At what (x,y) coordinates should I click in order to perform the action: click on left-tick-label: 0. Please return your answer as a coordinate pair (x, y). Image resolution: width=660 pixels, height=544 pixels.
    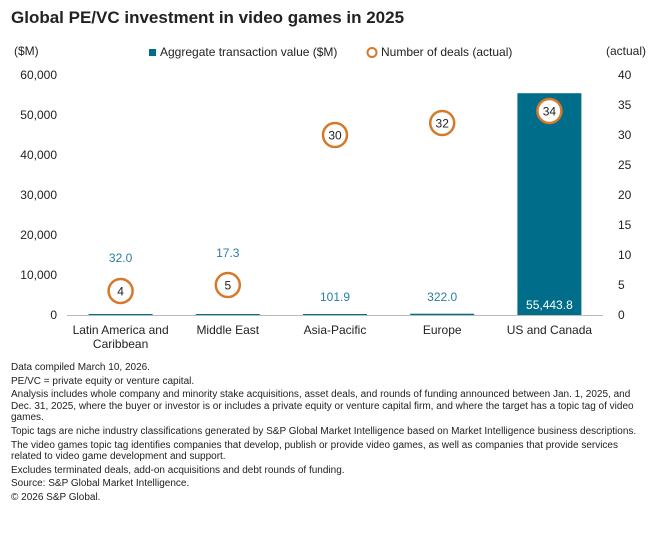
    Looking at the image, I should click on (53, 315).